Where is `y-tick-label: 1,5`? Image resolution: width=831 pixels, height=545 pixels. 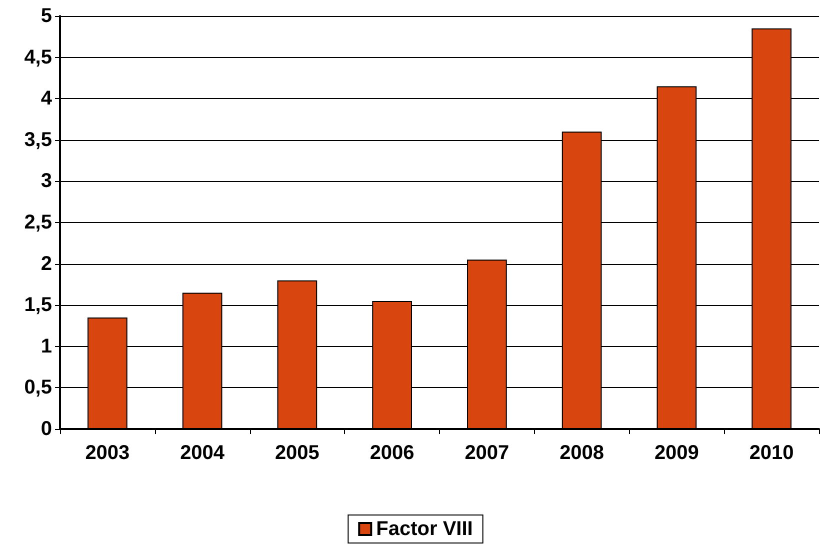
y-tick-label: 1,5 is located at coordinates (38, 305).